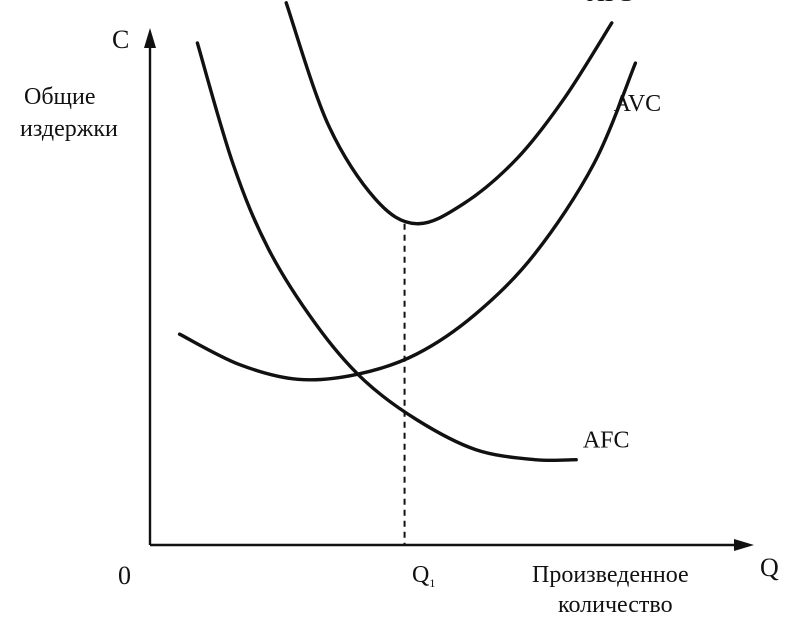 Image resolution: width=808 pixels, height=620 pixels. What do you see at coordinates (120, 39) in the screenshot?
I see `y-axis-symbol: C` at bounding box center [120, 39].